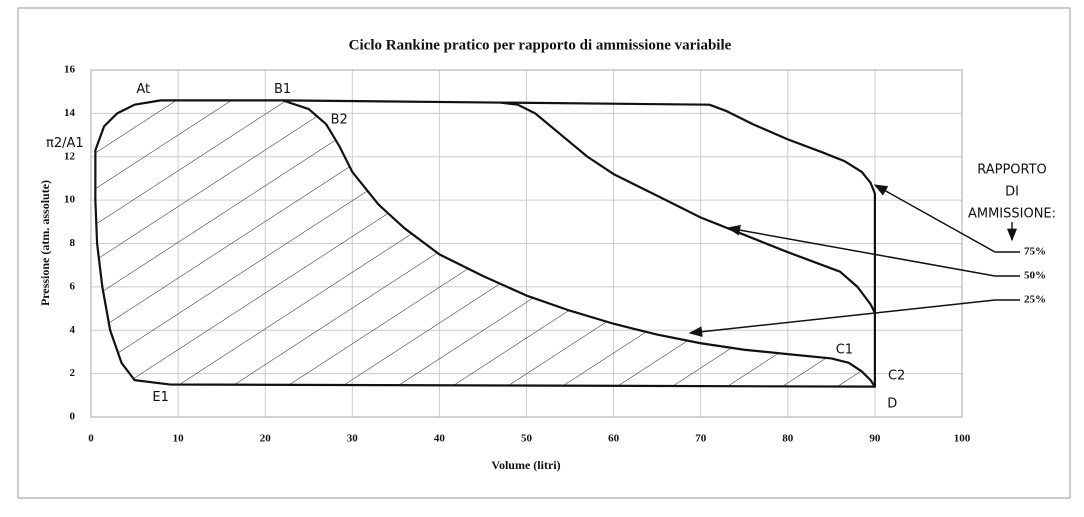  Describe the element at coordinates (1012, 170) in the screenshot. I see `legend-title: RAPPORTO` at that location.